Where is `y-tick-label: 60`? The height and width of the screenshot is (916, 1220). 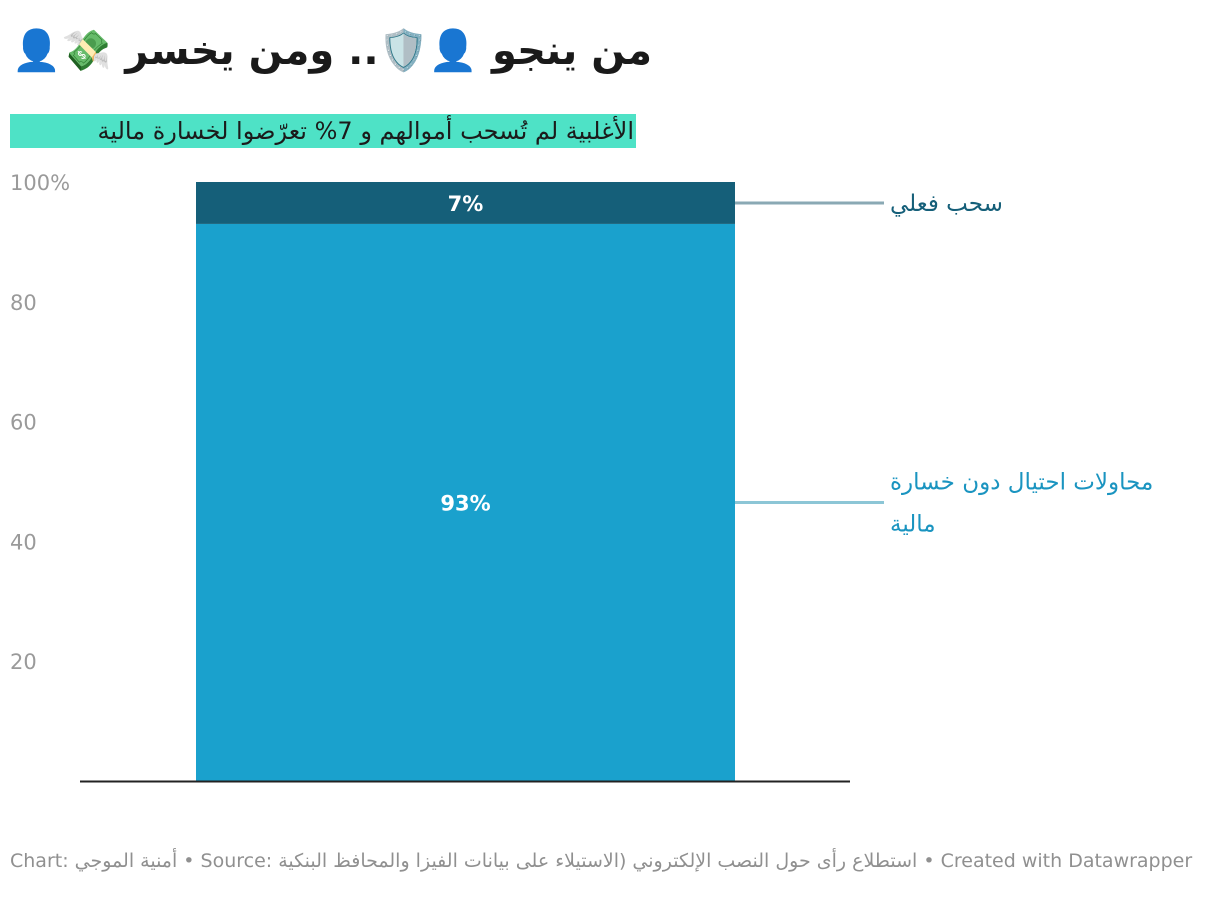 y-tick-label: 60 is located at coordinates (23, 423).